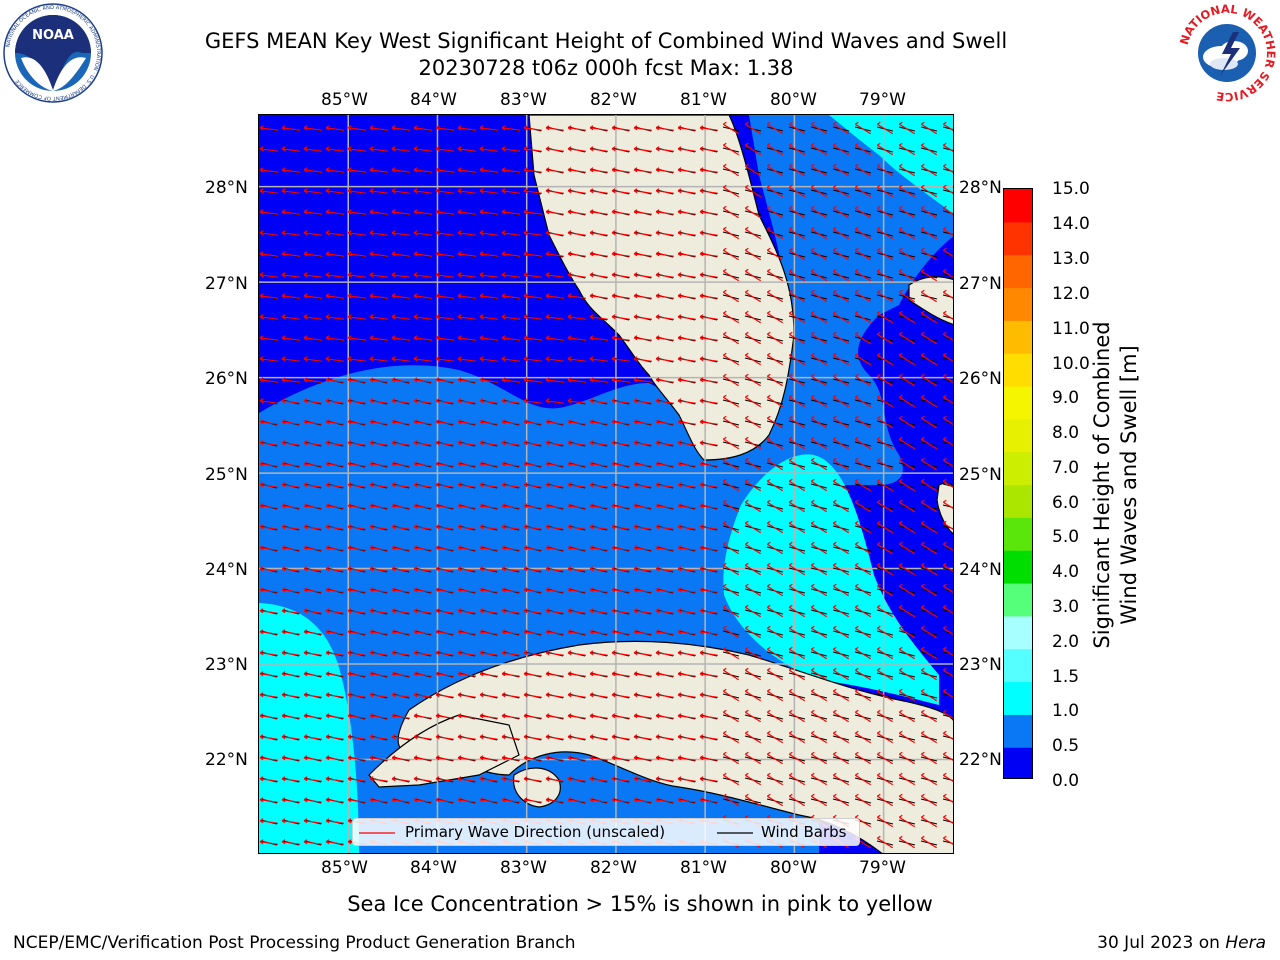 This screenshot has width=1280, height=960. I want to click on colorbar-tick: 7.0, so click(1066, 468).